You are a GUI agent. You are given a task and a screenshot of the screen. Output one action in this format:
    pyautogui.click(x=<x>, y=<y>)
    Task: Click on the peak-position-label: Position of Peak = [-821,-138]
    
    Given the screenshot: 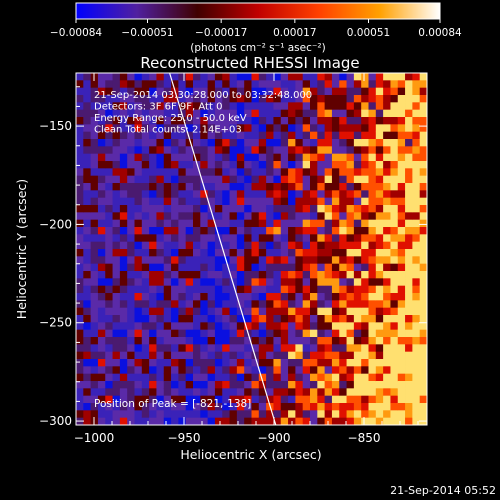 What is the action you would take?
    pyautogui.click(x=172, y=404)
    